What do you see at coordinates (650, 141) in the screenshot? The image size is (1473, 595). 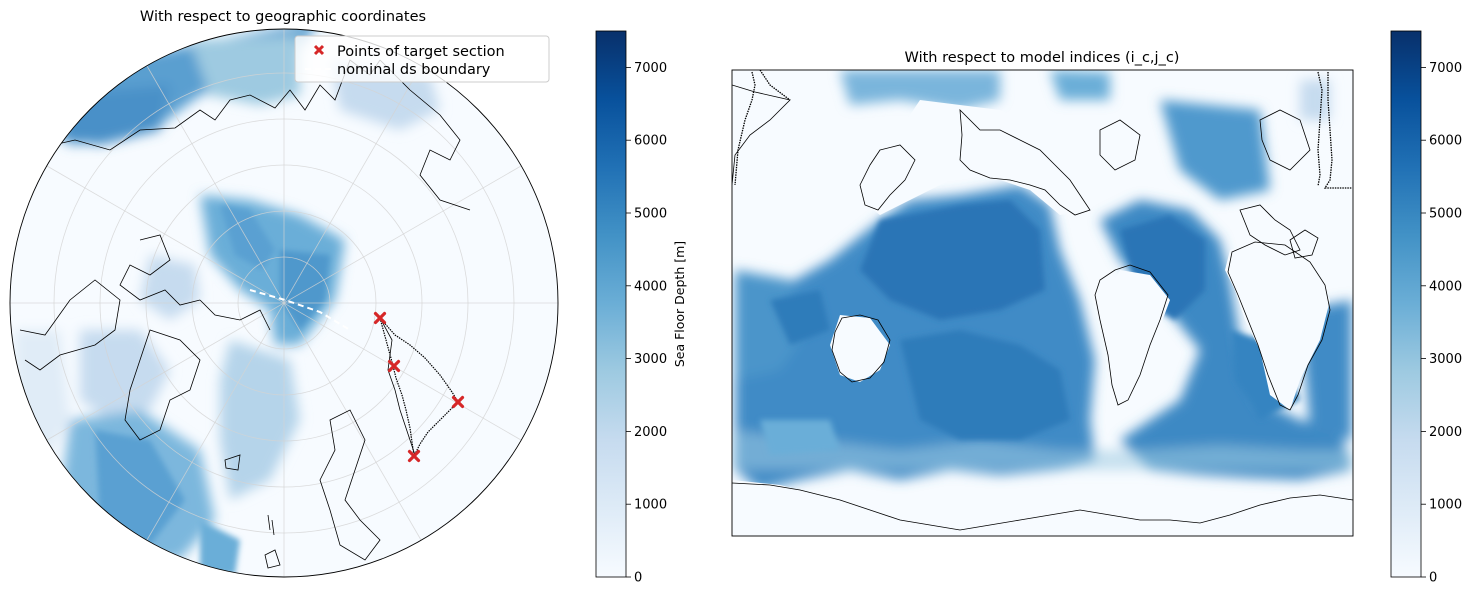 I see `colorbar-left-tick-label-6: 6000` at bounding box center [650, 141].